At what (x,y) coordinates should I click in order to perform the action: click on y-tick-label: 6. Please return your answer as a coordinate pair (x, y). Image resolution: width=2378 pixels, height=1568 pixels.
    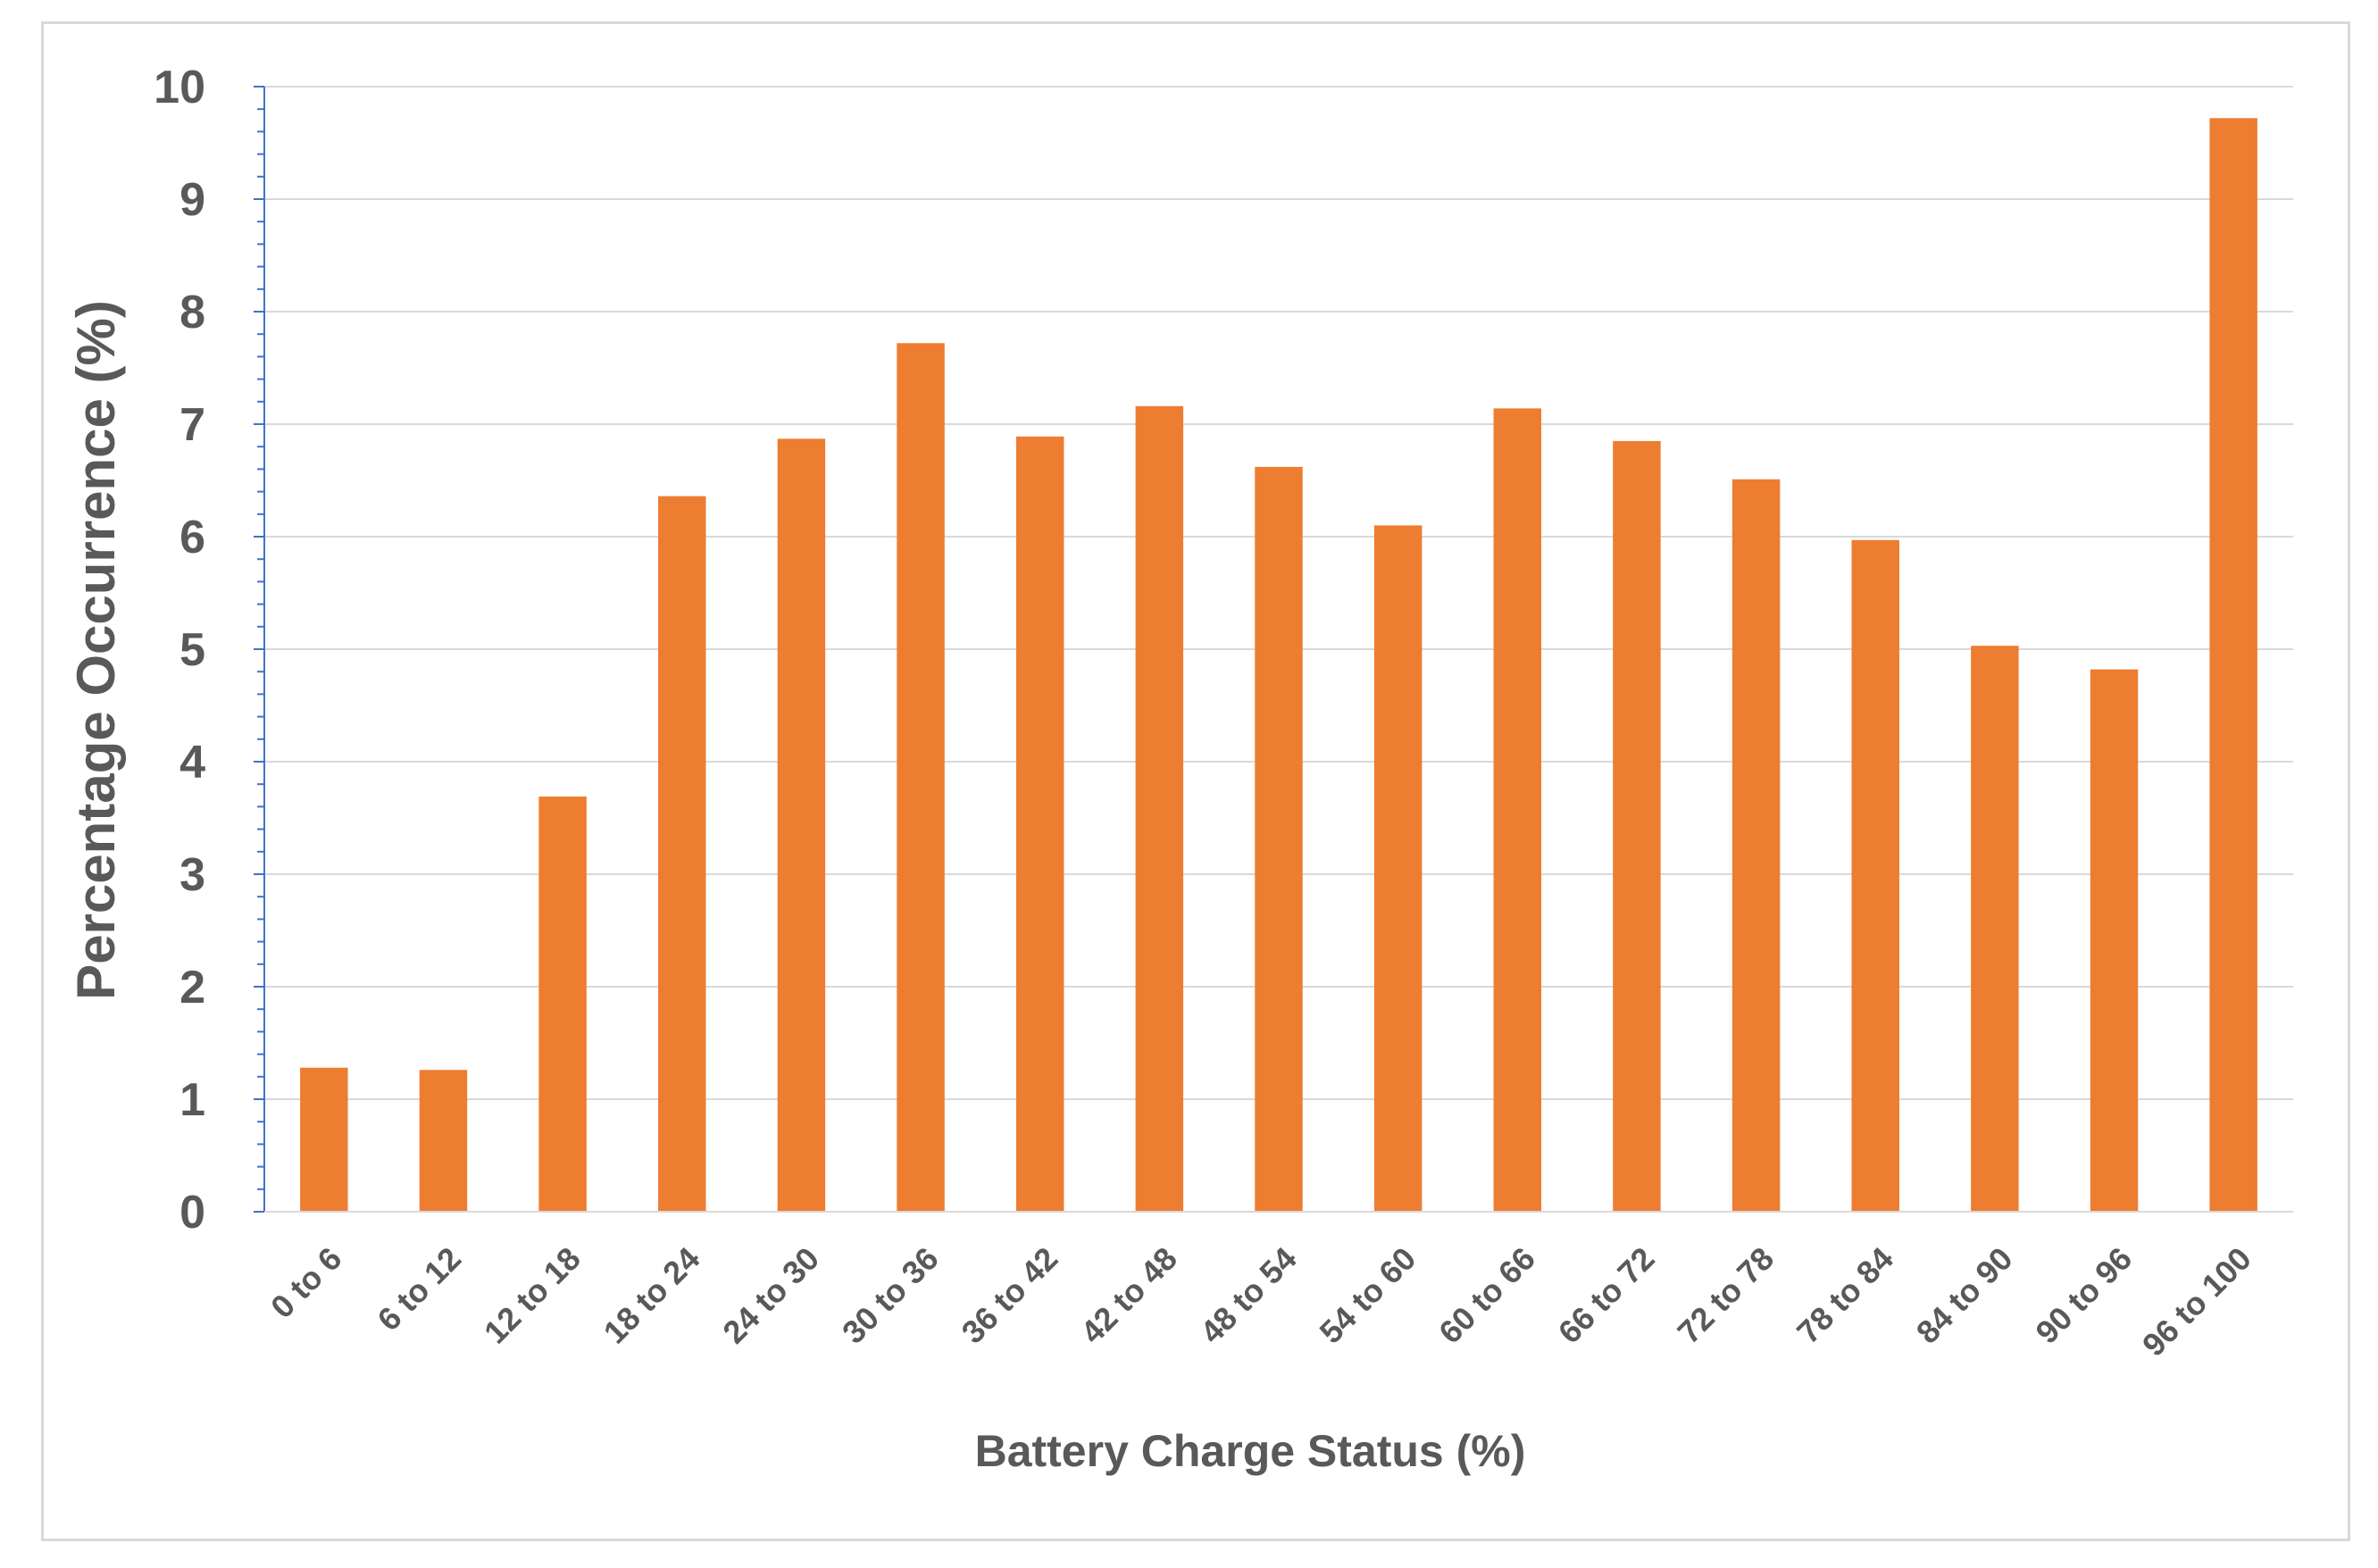
    Looking at the image, I should click on (192, 538).